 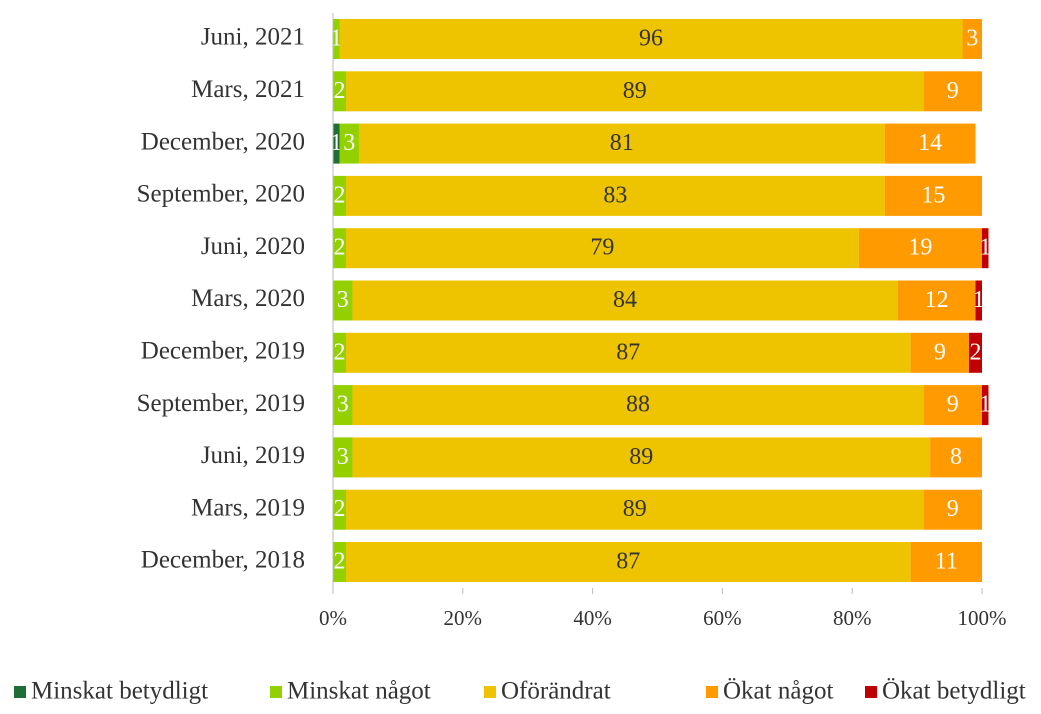 What do you see at coordinates (248, 507) in the screenshot?
I see `y-tick-label: Mars, 2019` at bounding box center [248, 507].